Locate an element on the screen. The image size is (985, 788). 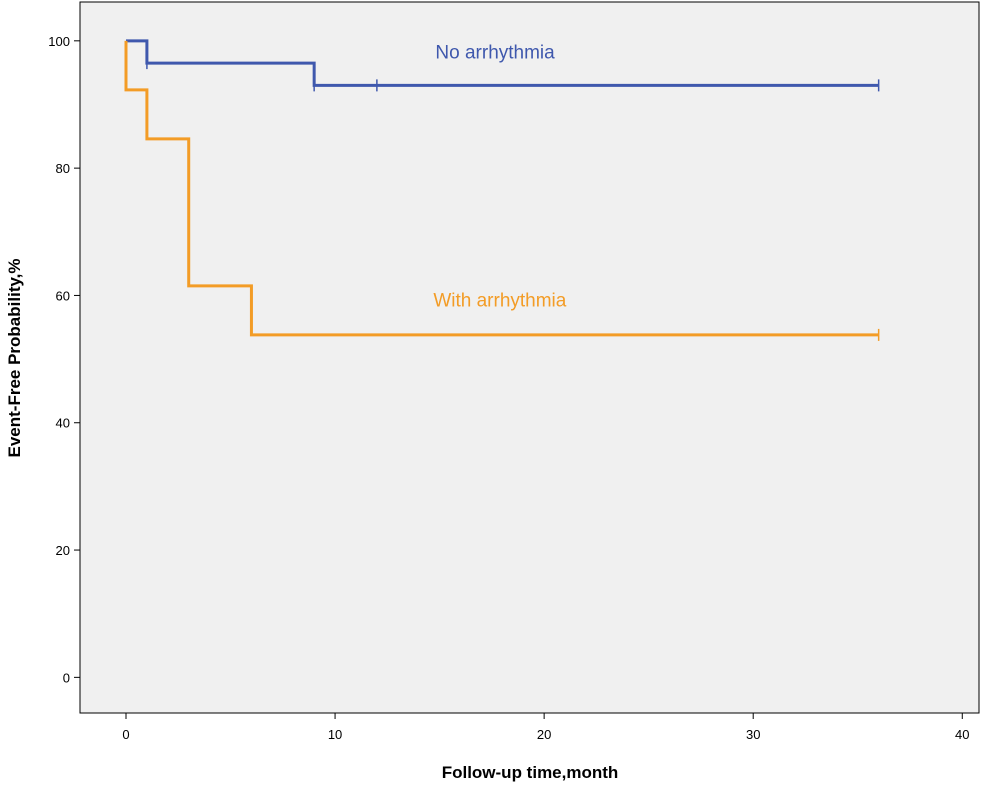
x-tick-label: 40 is located at coordinates (962, 734).